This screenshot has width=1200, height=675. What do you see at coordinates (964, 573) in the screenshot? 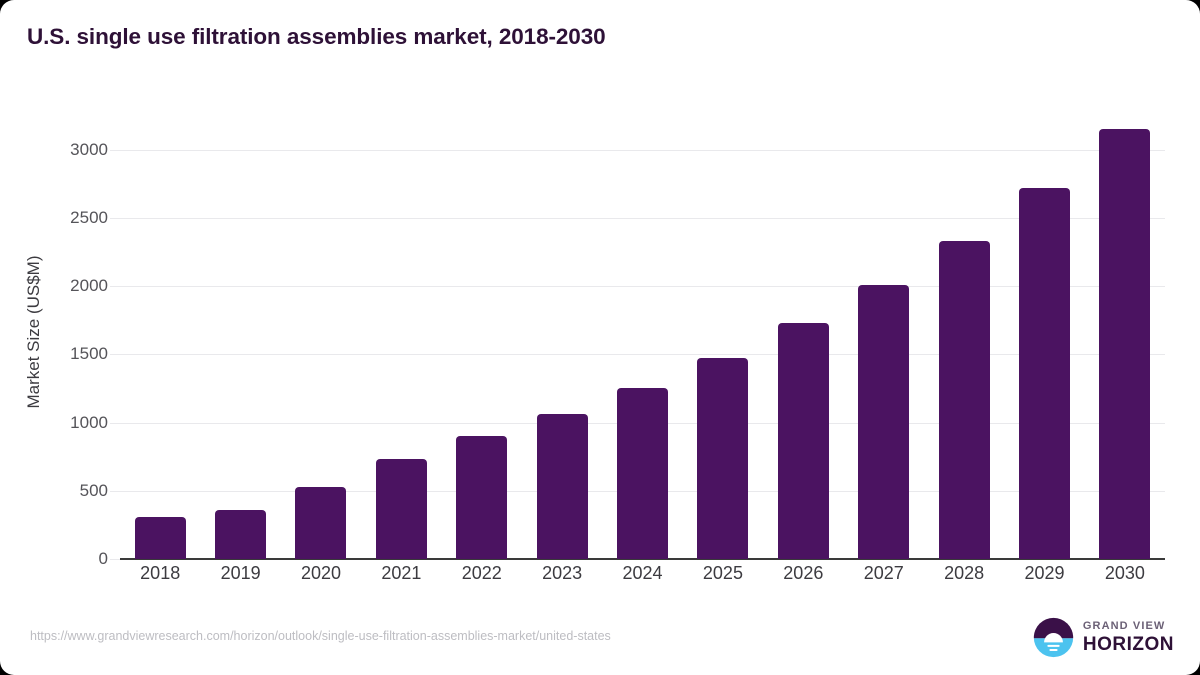
I see `x-axis-tick-label-2028: 2028` at bounding box center [964, 573].